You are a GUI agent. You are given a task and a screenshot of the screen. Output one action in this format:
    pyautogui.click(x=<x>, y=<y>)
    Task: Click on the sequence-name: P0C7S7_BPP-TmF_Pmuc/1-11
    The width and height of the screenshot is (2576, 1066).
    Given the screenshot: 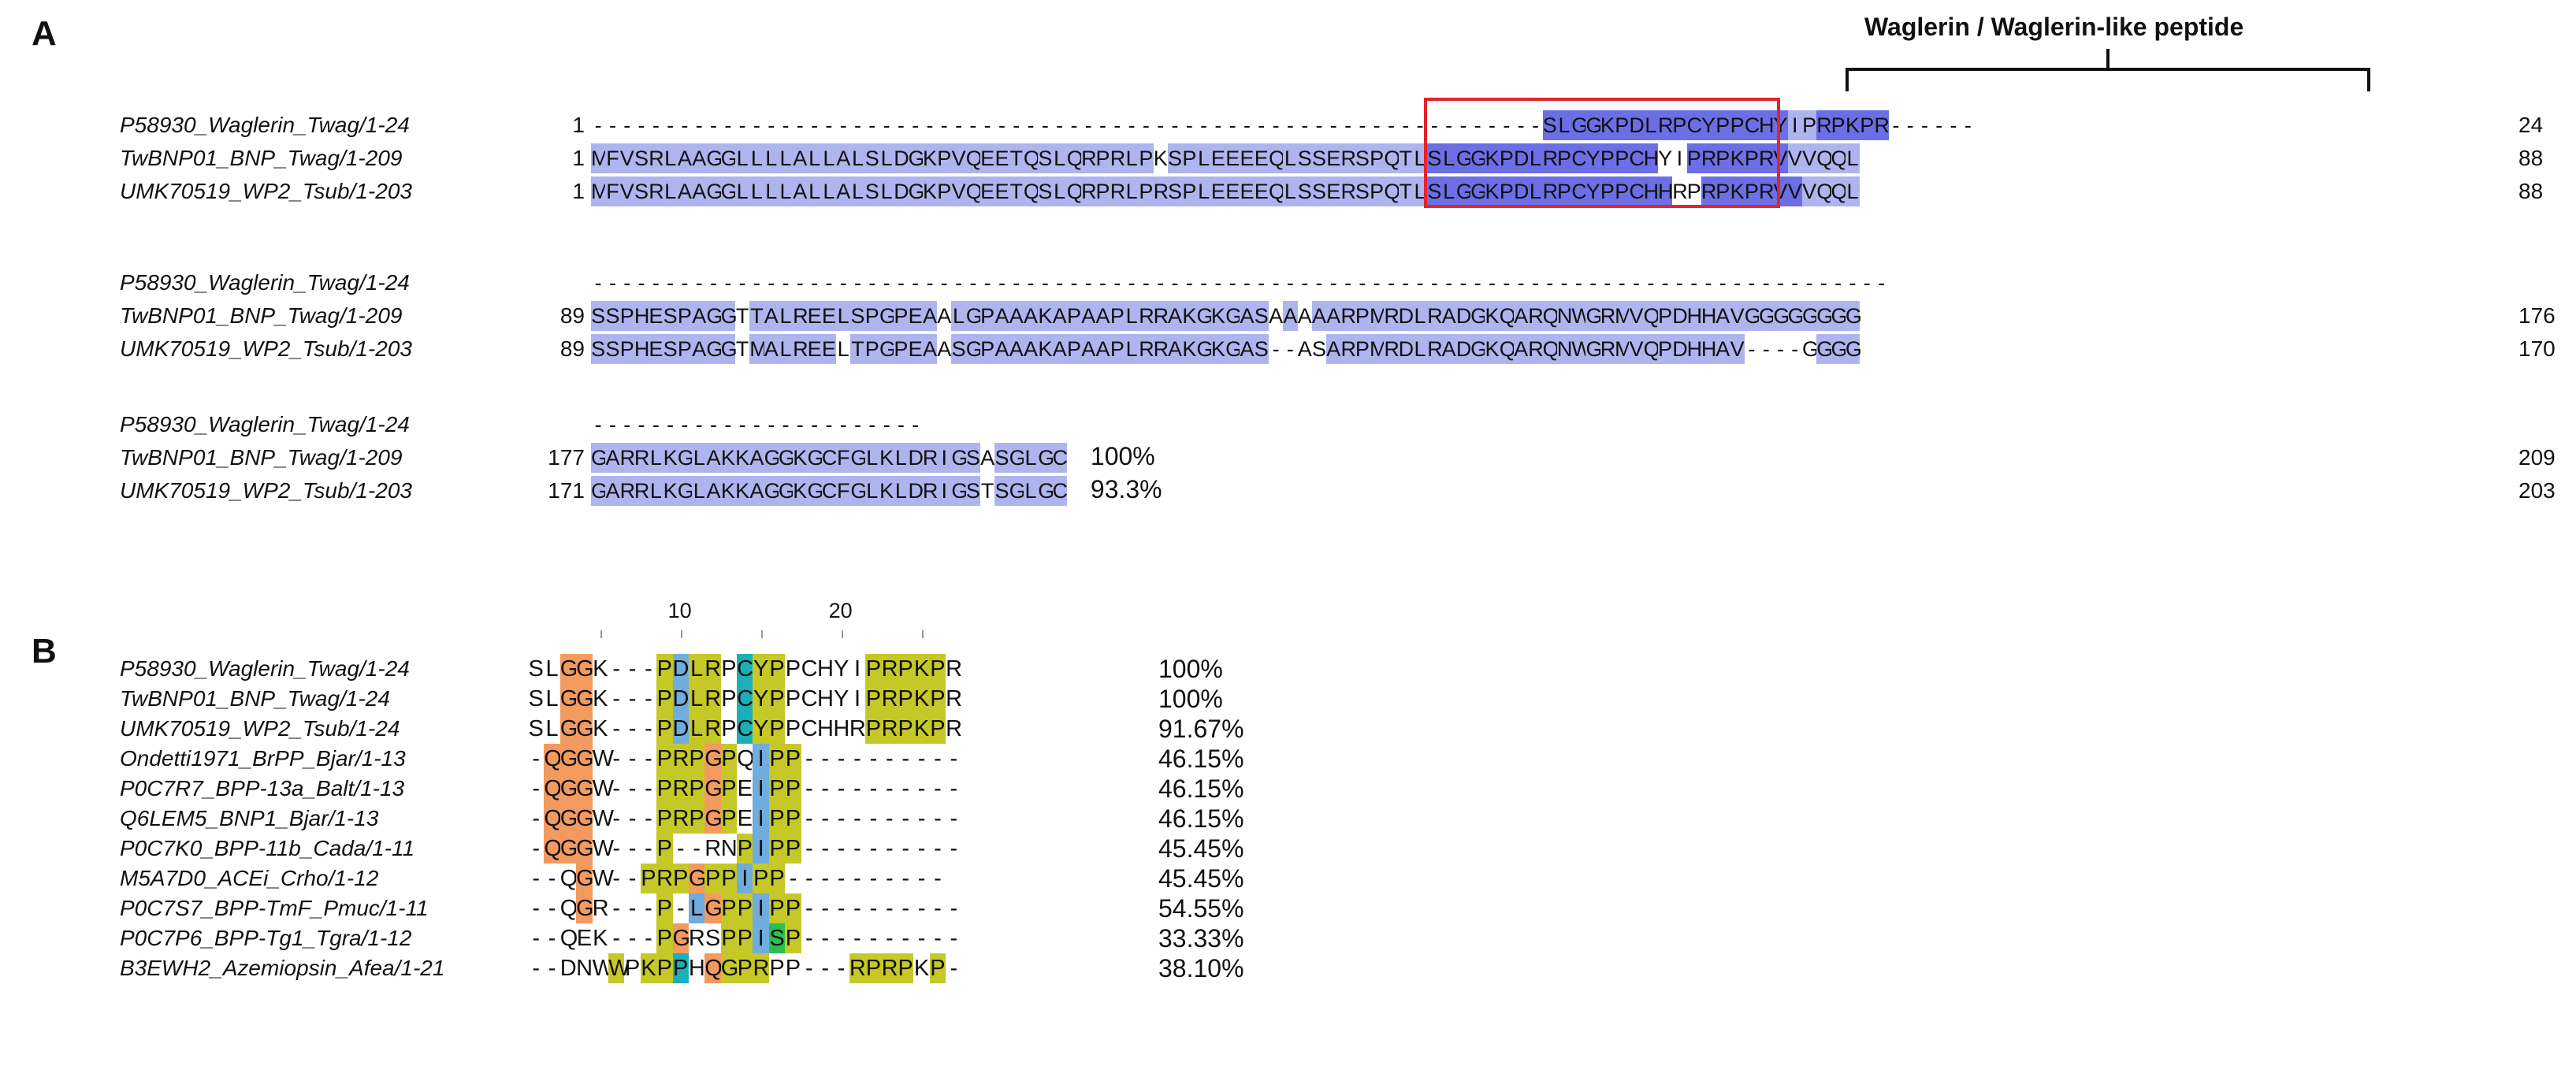 What is the action you would take?
    pyautogui.click(x=274, y=908)
    